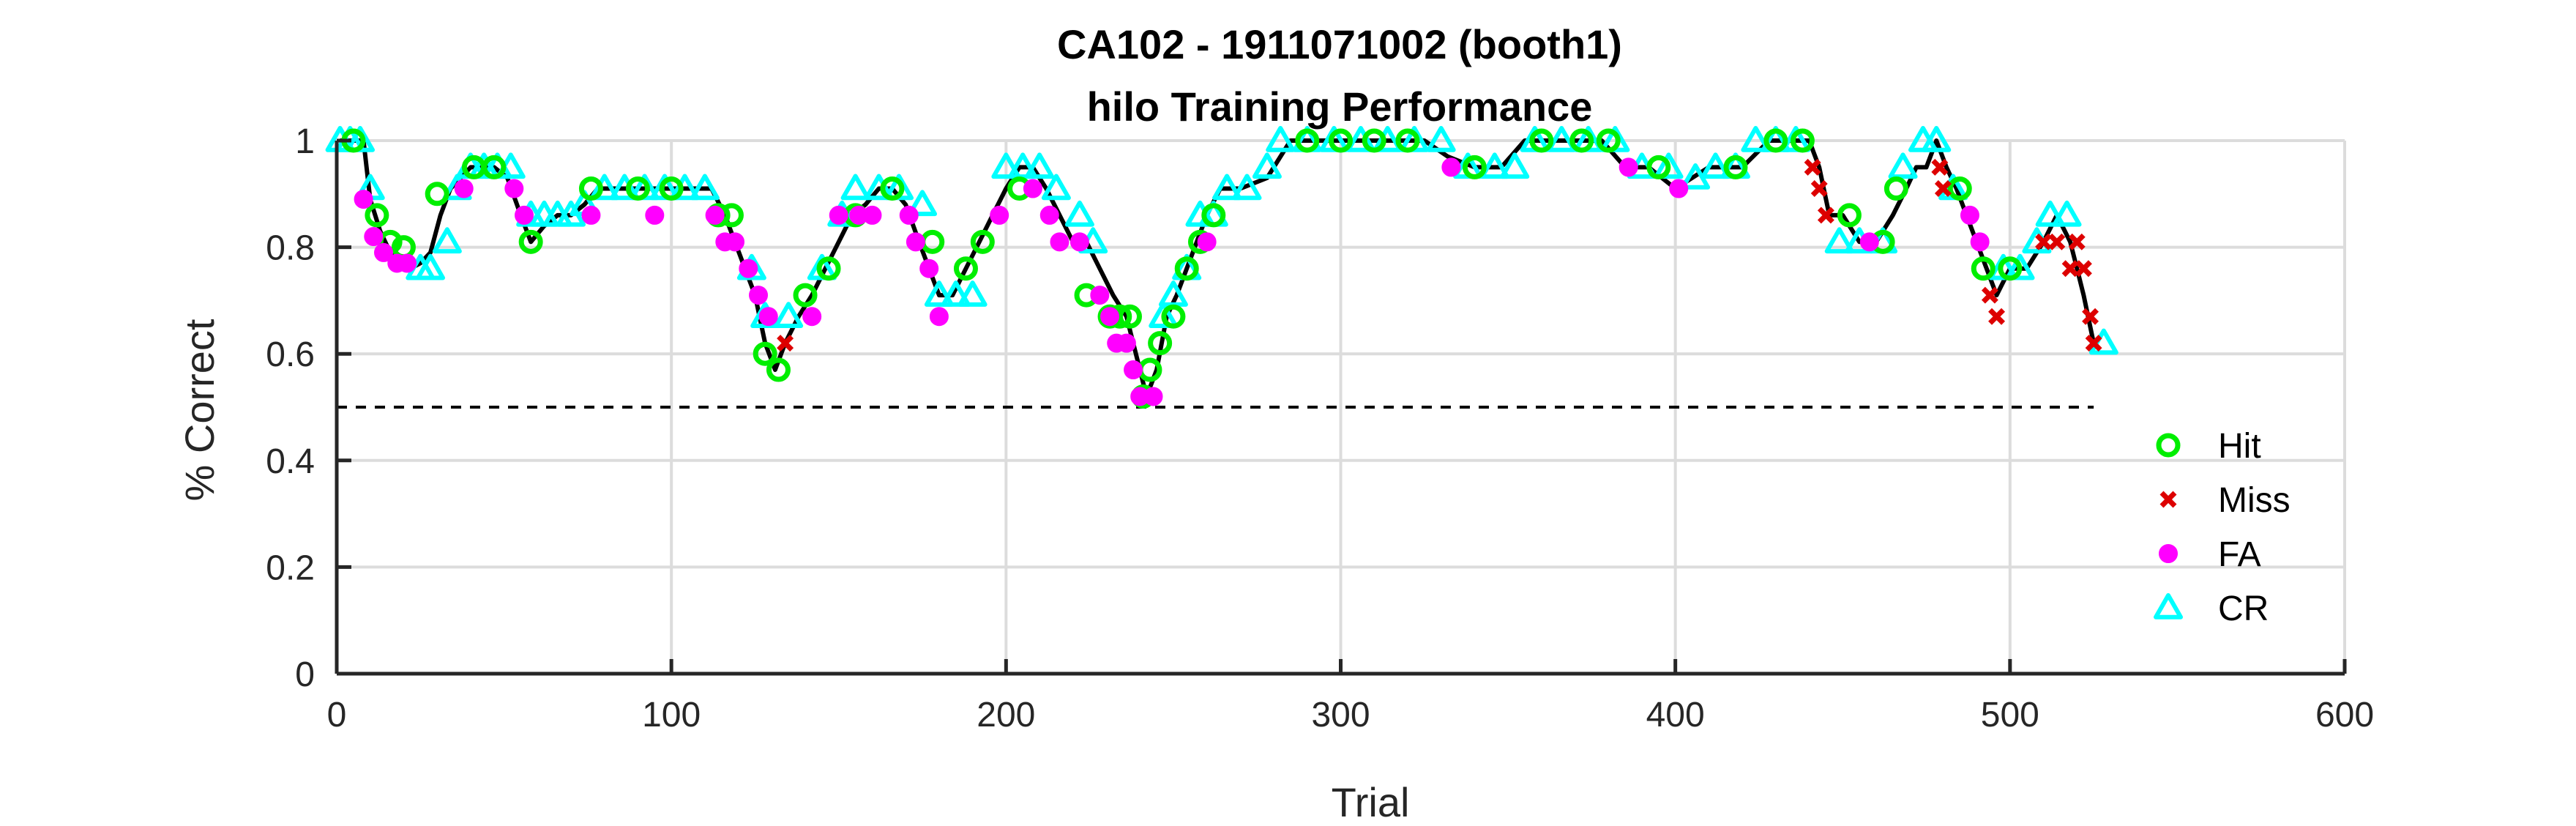 The image size is (2576, 826). Describe the element at coordinates (1675, 715) in the screenshot. I see `x-tick-label: 400` at that location.